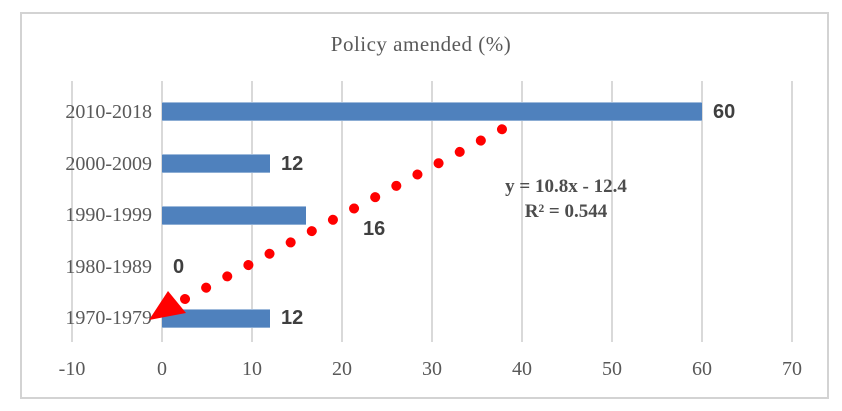 The height and width of the screenshot is (411, 842). I want to click on chart-title: Policy amended (%), so click(421, 44).